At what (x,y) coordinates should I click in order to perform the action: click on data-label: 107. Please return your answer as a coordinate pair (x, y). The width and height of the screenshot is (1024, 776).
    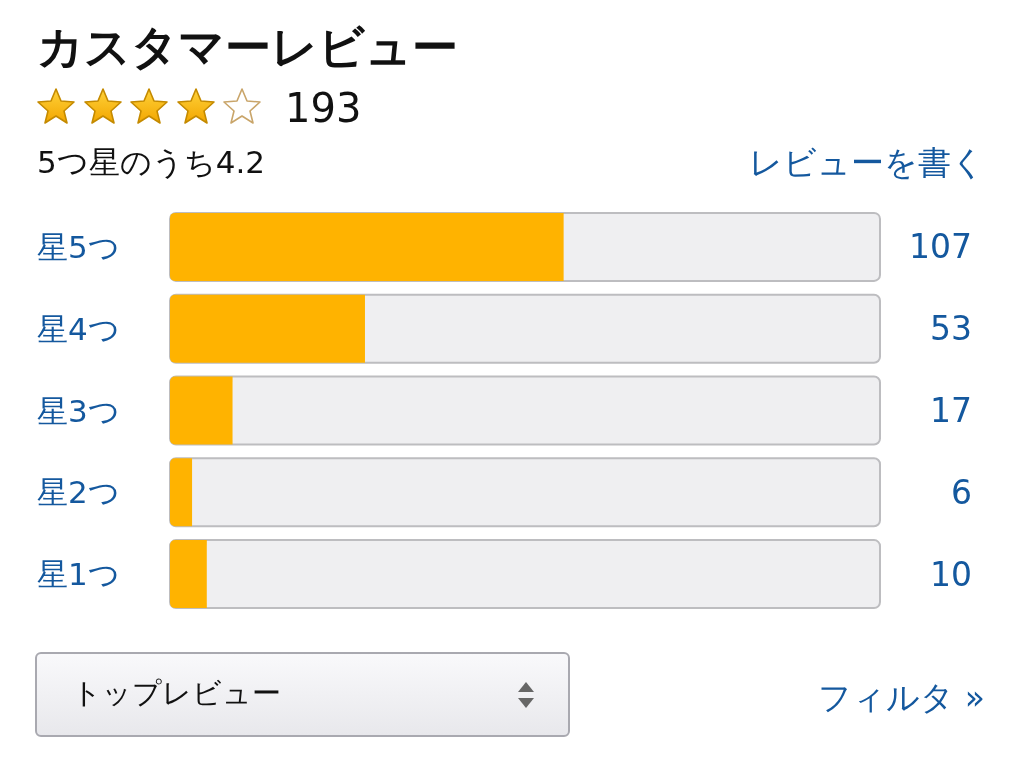
    Looking at the image, I should click on (940, 247).